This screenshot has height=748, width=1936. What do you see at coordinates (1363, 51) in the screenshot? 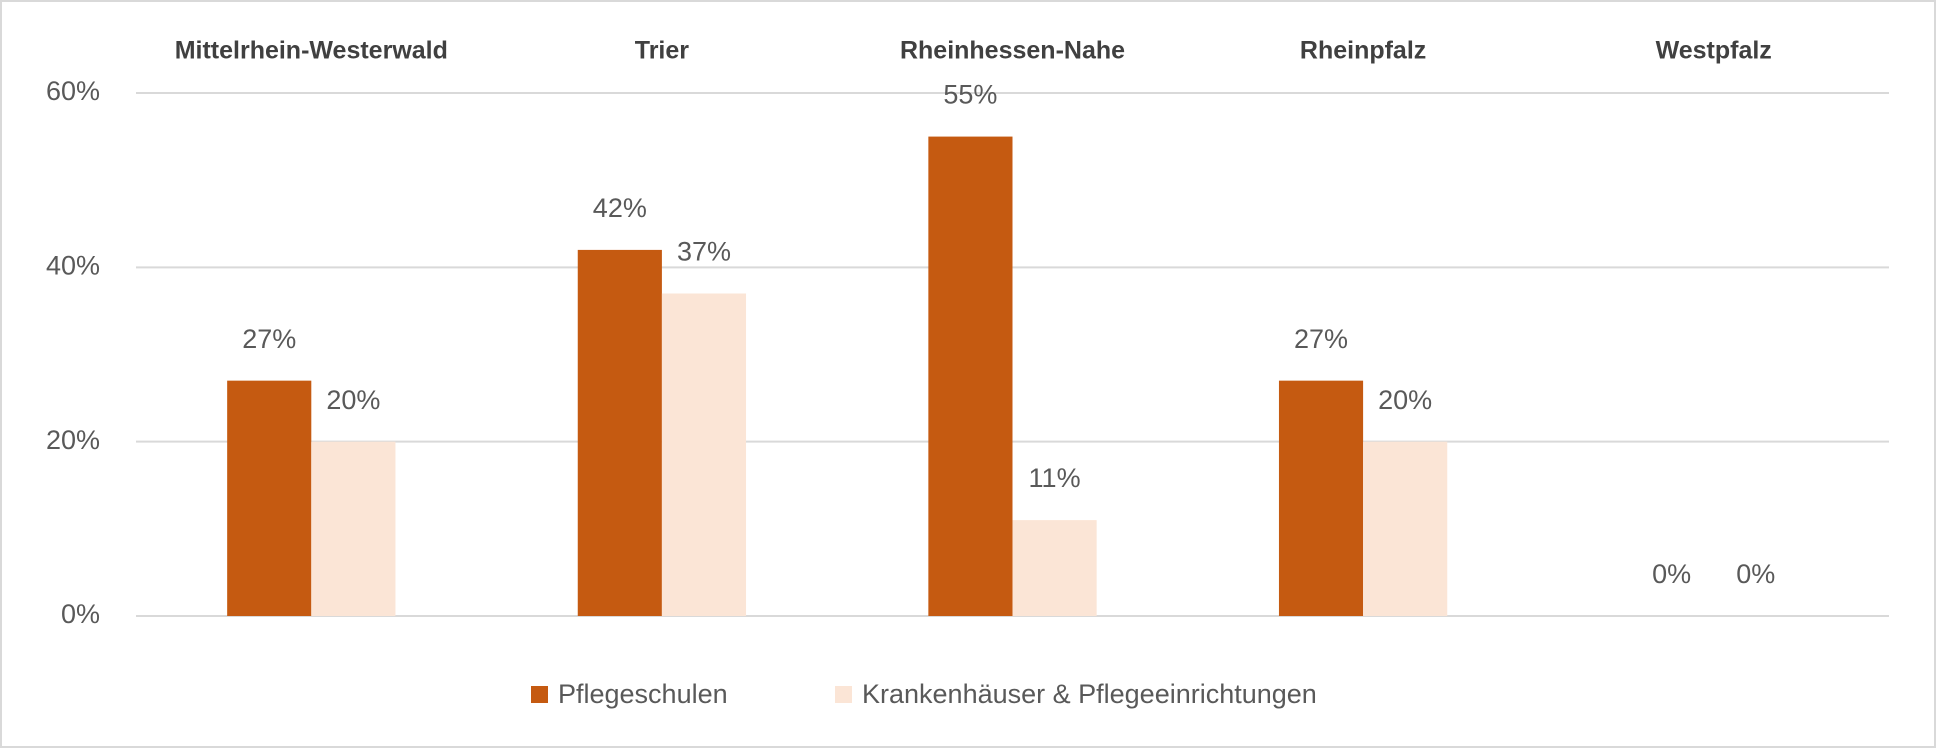
I see `category-label: Rheinpfalz` at bounding box center [1363, 51].